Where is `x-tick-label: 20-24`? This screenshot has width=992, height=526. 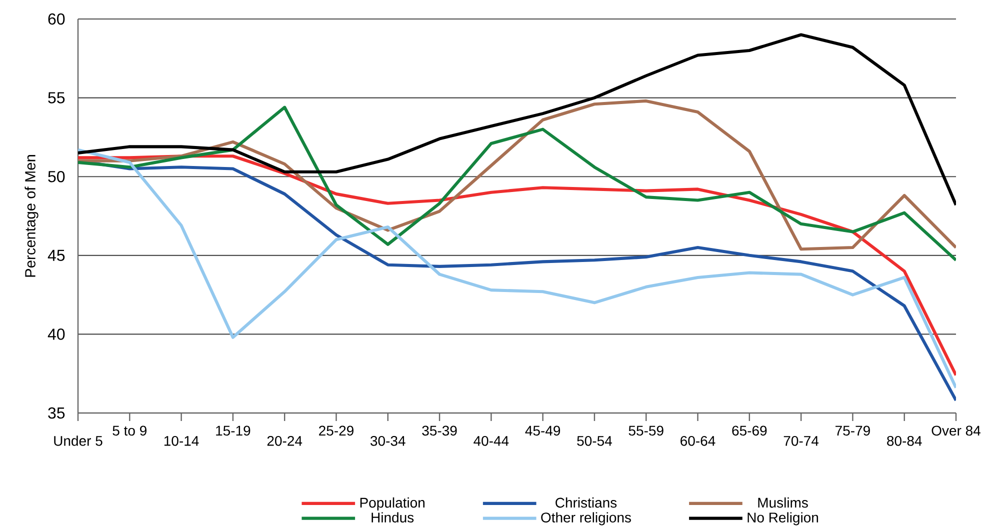
x-tick-label: 20-24 is located at coordinates (284, 441).